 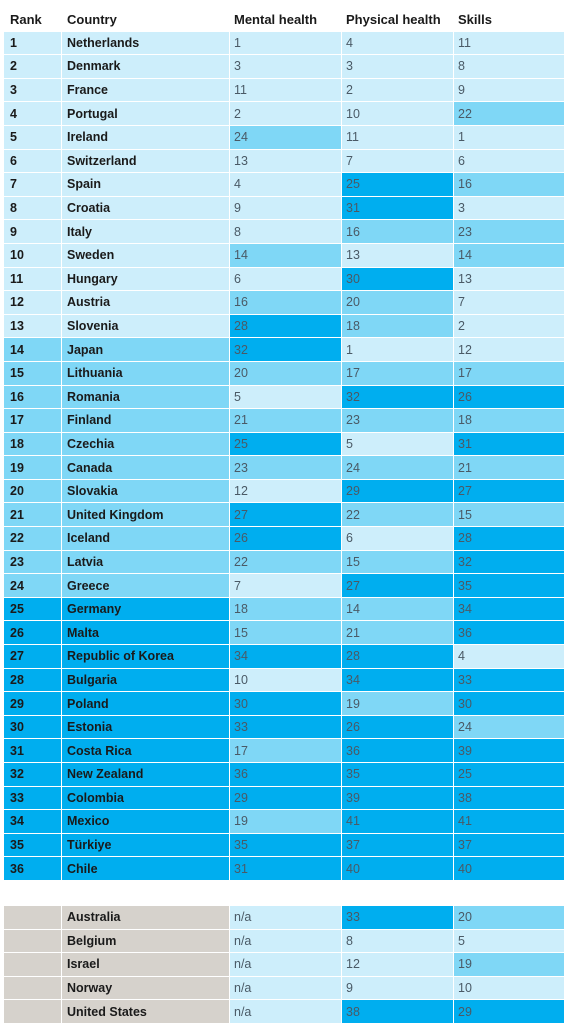 What do you see at coordinates (146, 43) in the screenshot?
I see `country-cell: Netherlands` at bounding box center [146, 43].